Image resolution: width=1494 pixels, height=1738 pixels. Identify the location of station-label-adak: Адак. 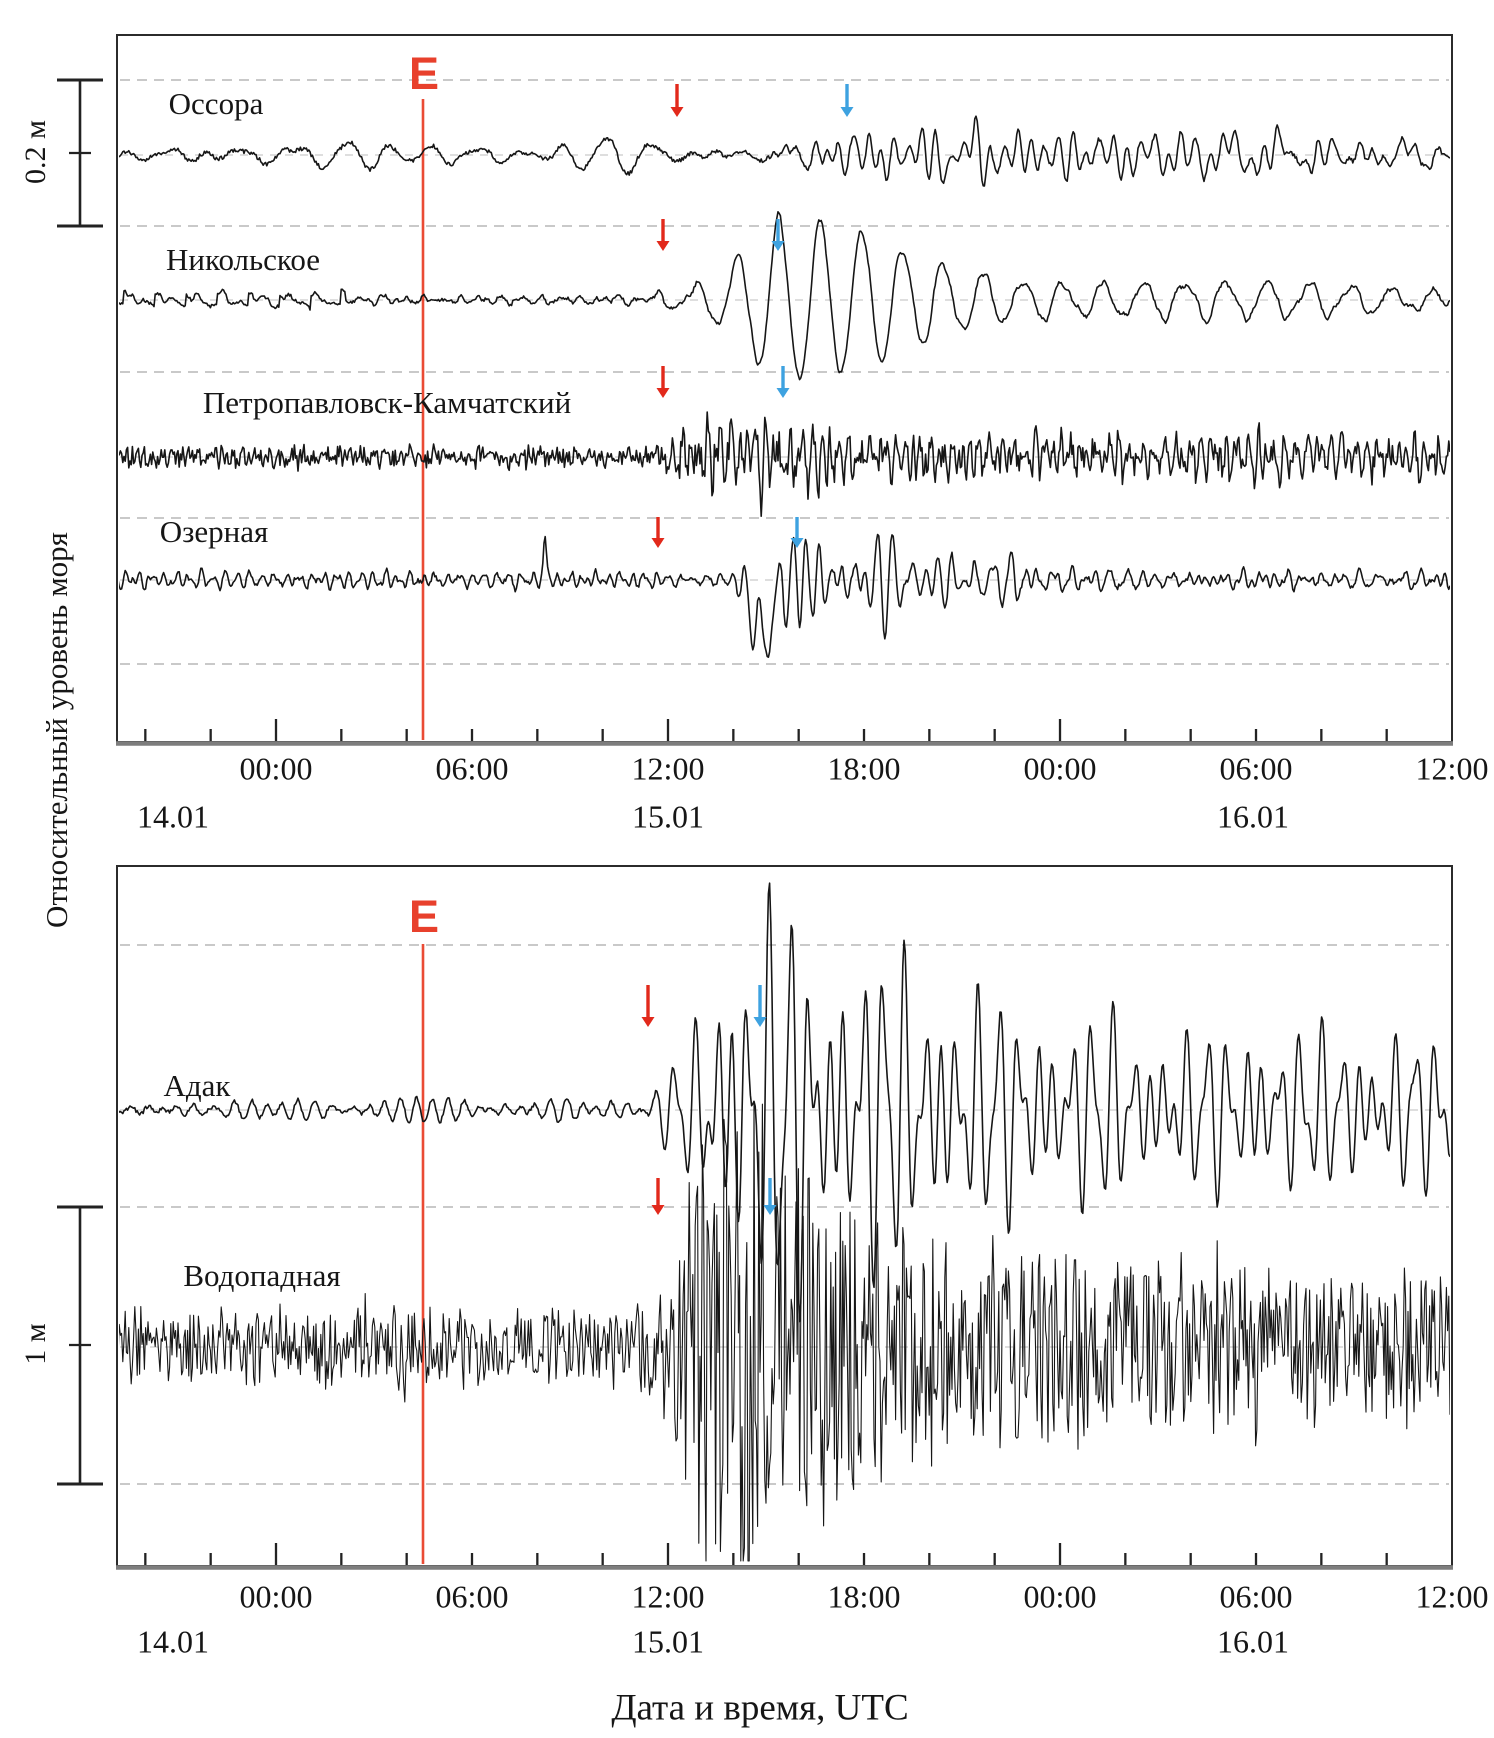
(197, 1085).